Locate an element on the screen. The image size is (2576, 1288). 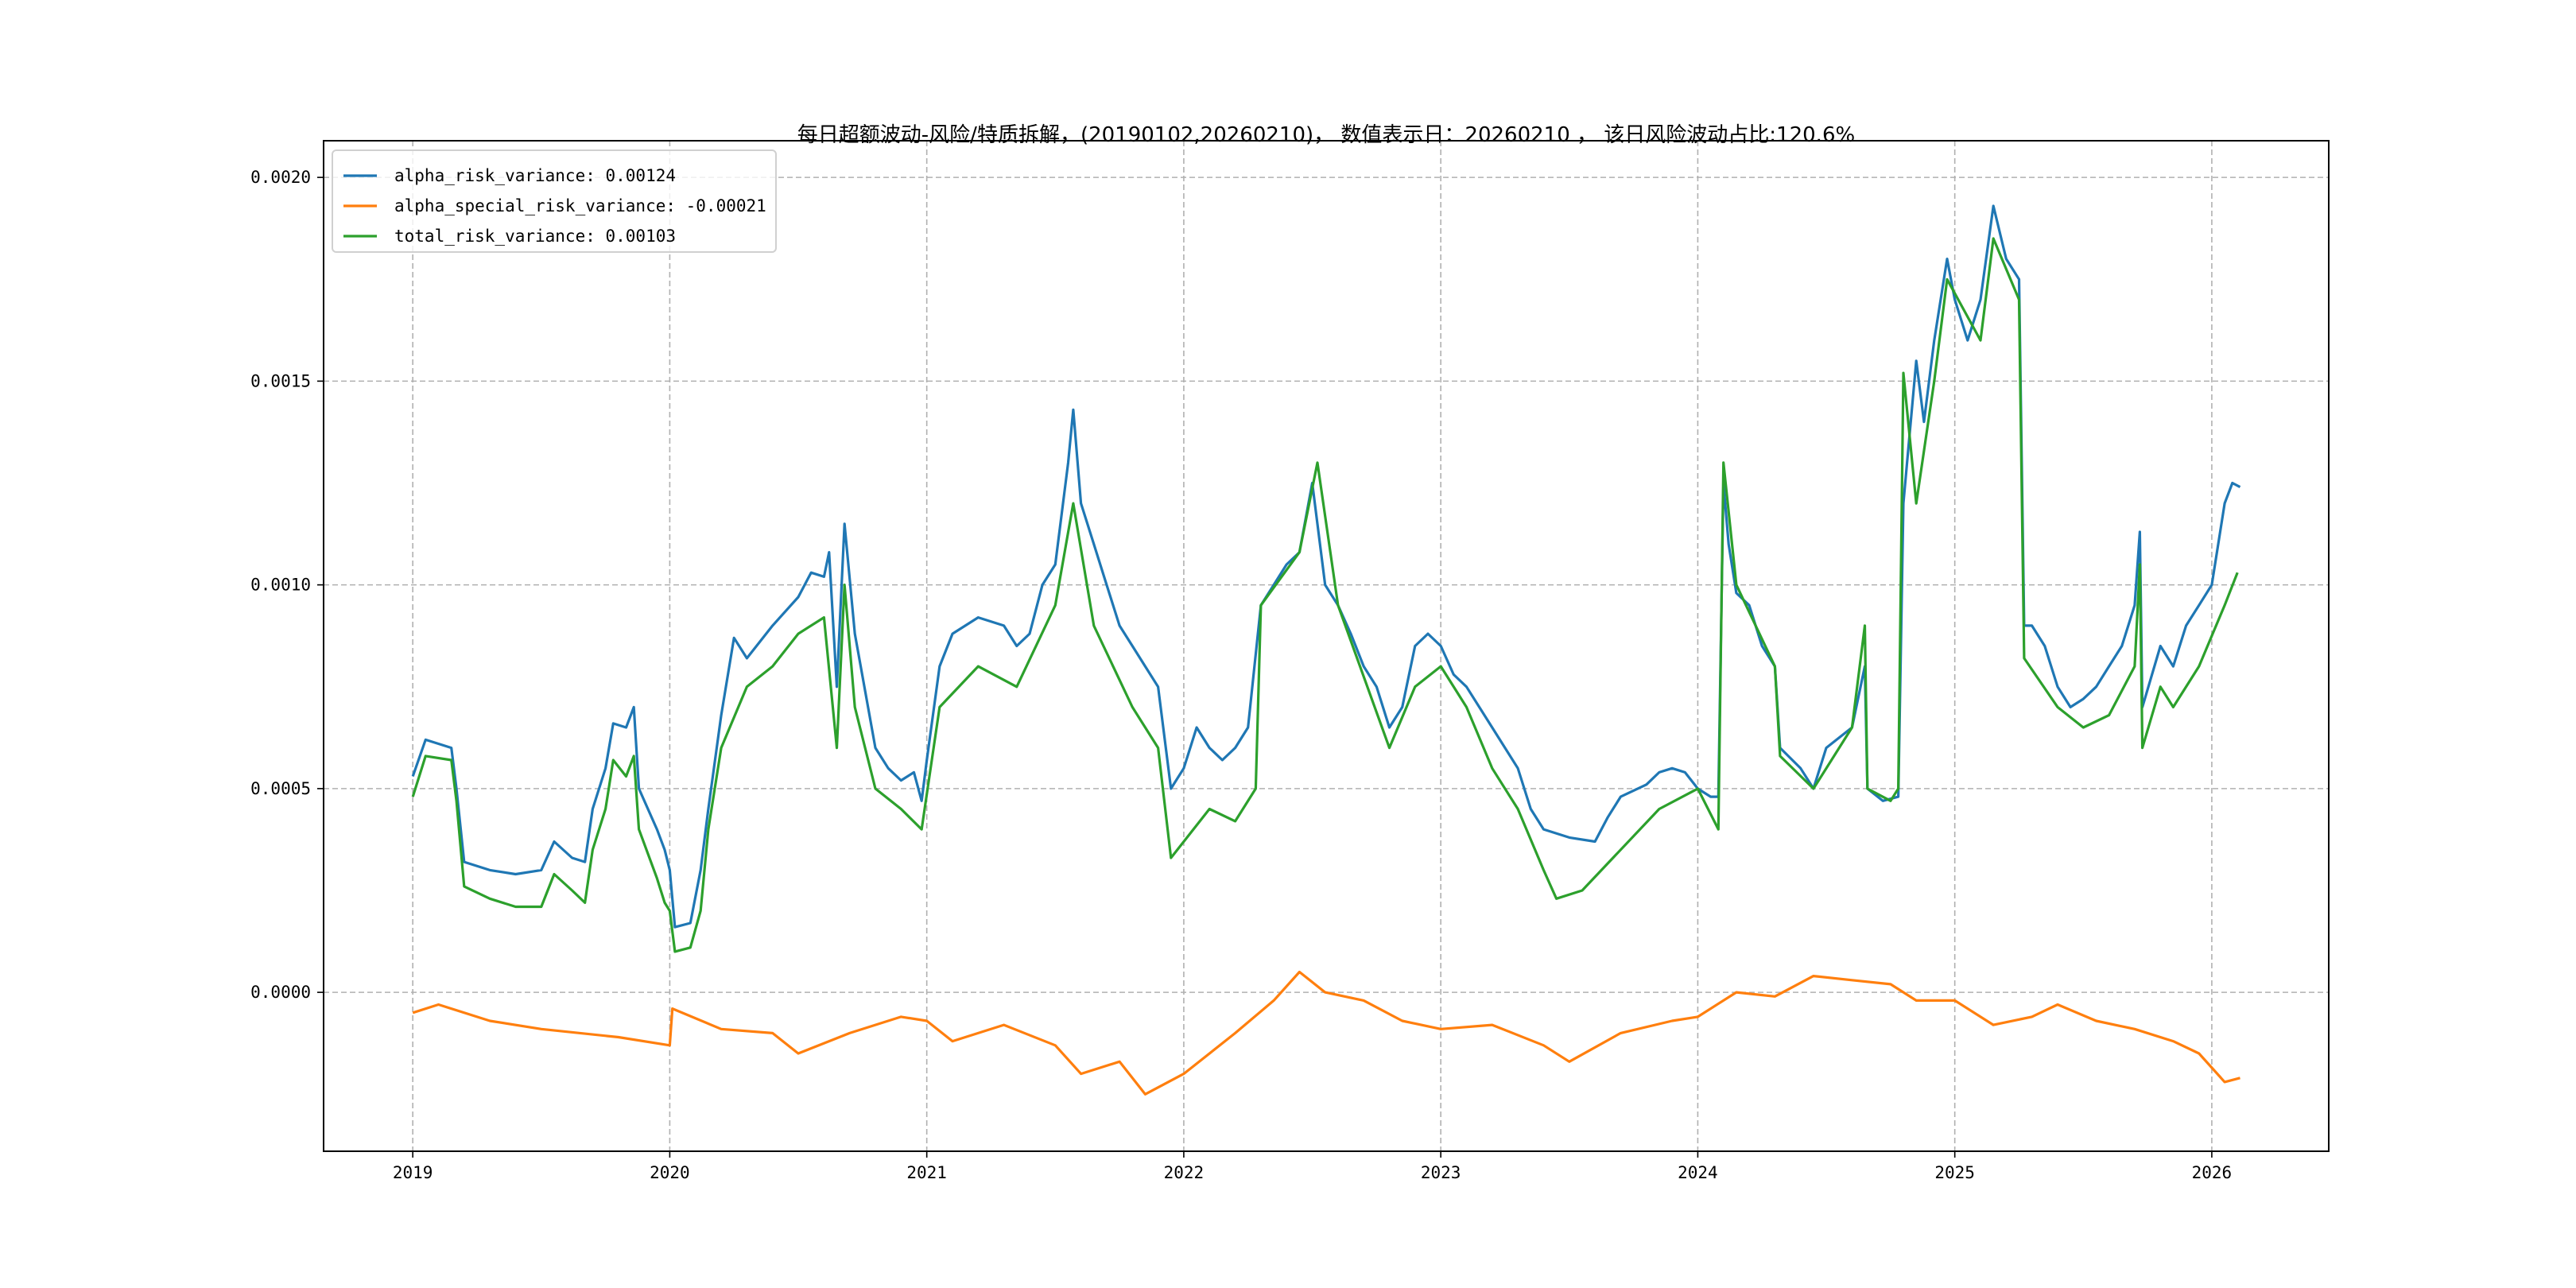
y-tick-label: 0.0000 is located at coordinates (281, 993).